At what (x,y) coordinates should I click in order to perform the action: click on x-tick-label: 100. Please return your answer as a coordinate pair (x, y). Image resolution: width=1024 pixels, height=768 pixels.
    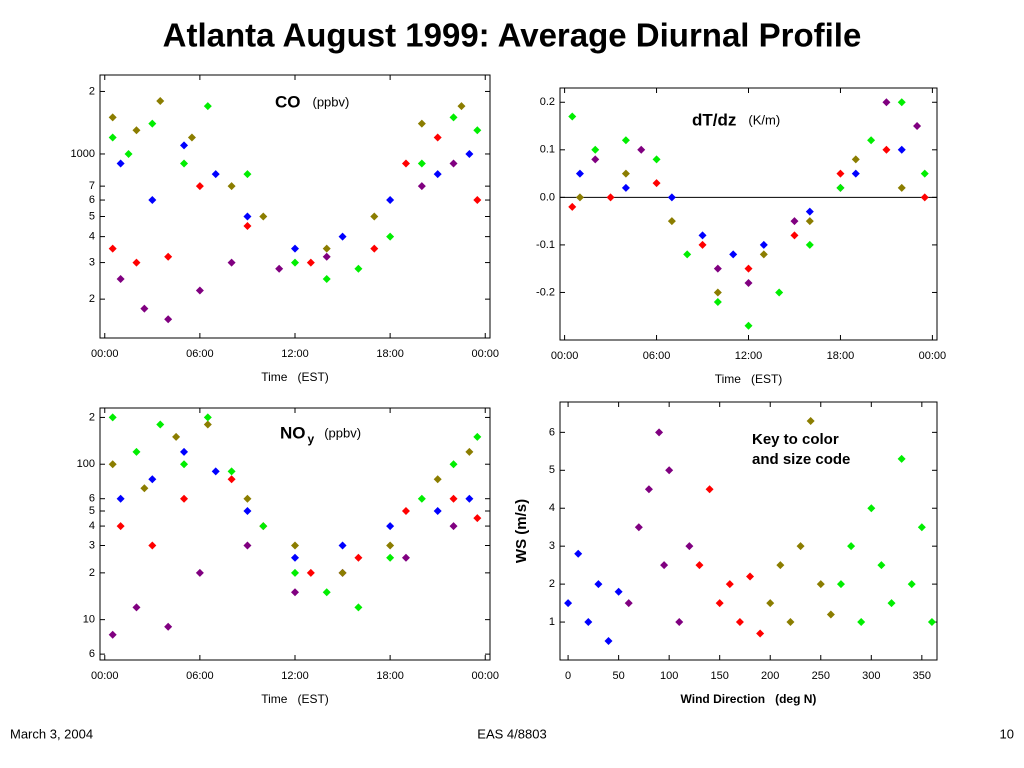
    Looking at the image, I should click on (669, 676).